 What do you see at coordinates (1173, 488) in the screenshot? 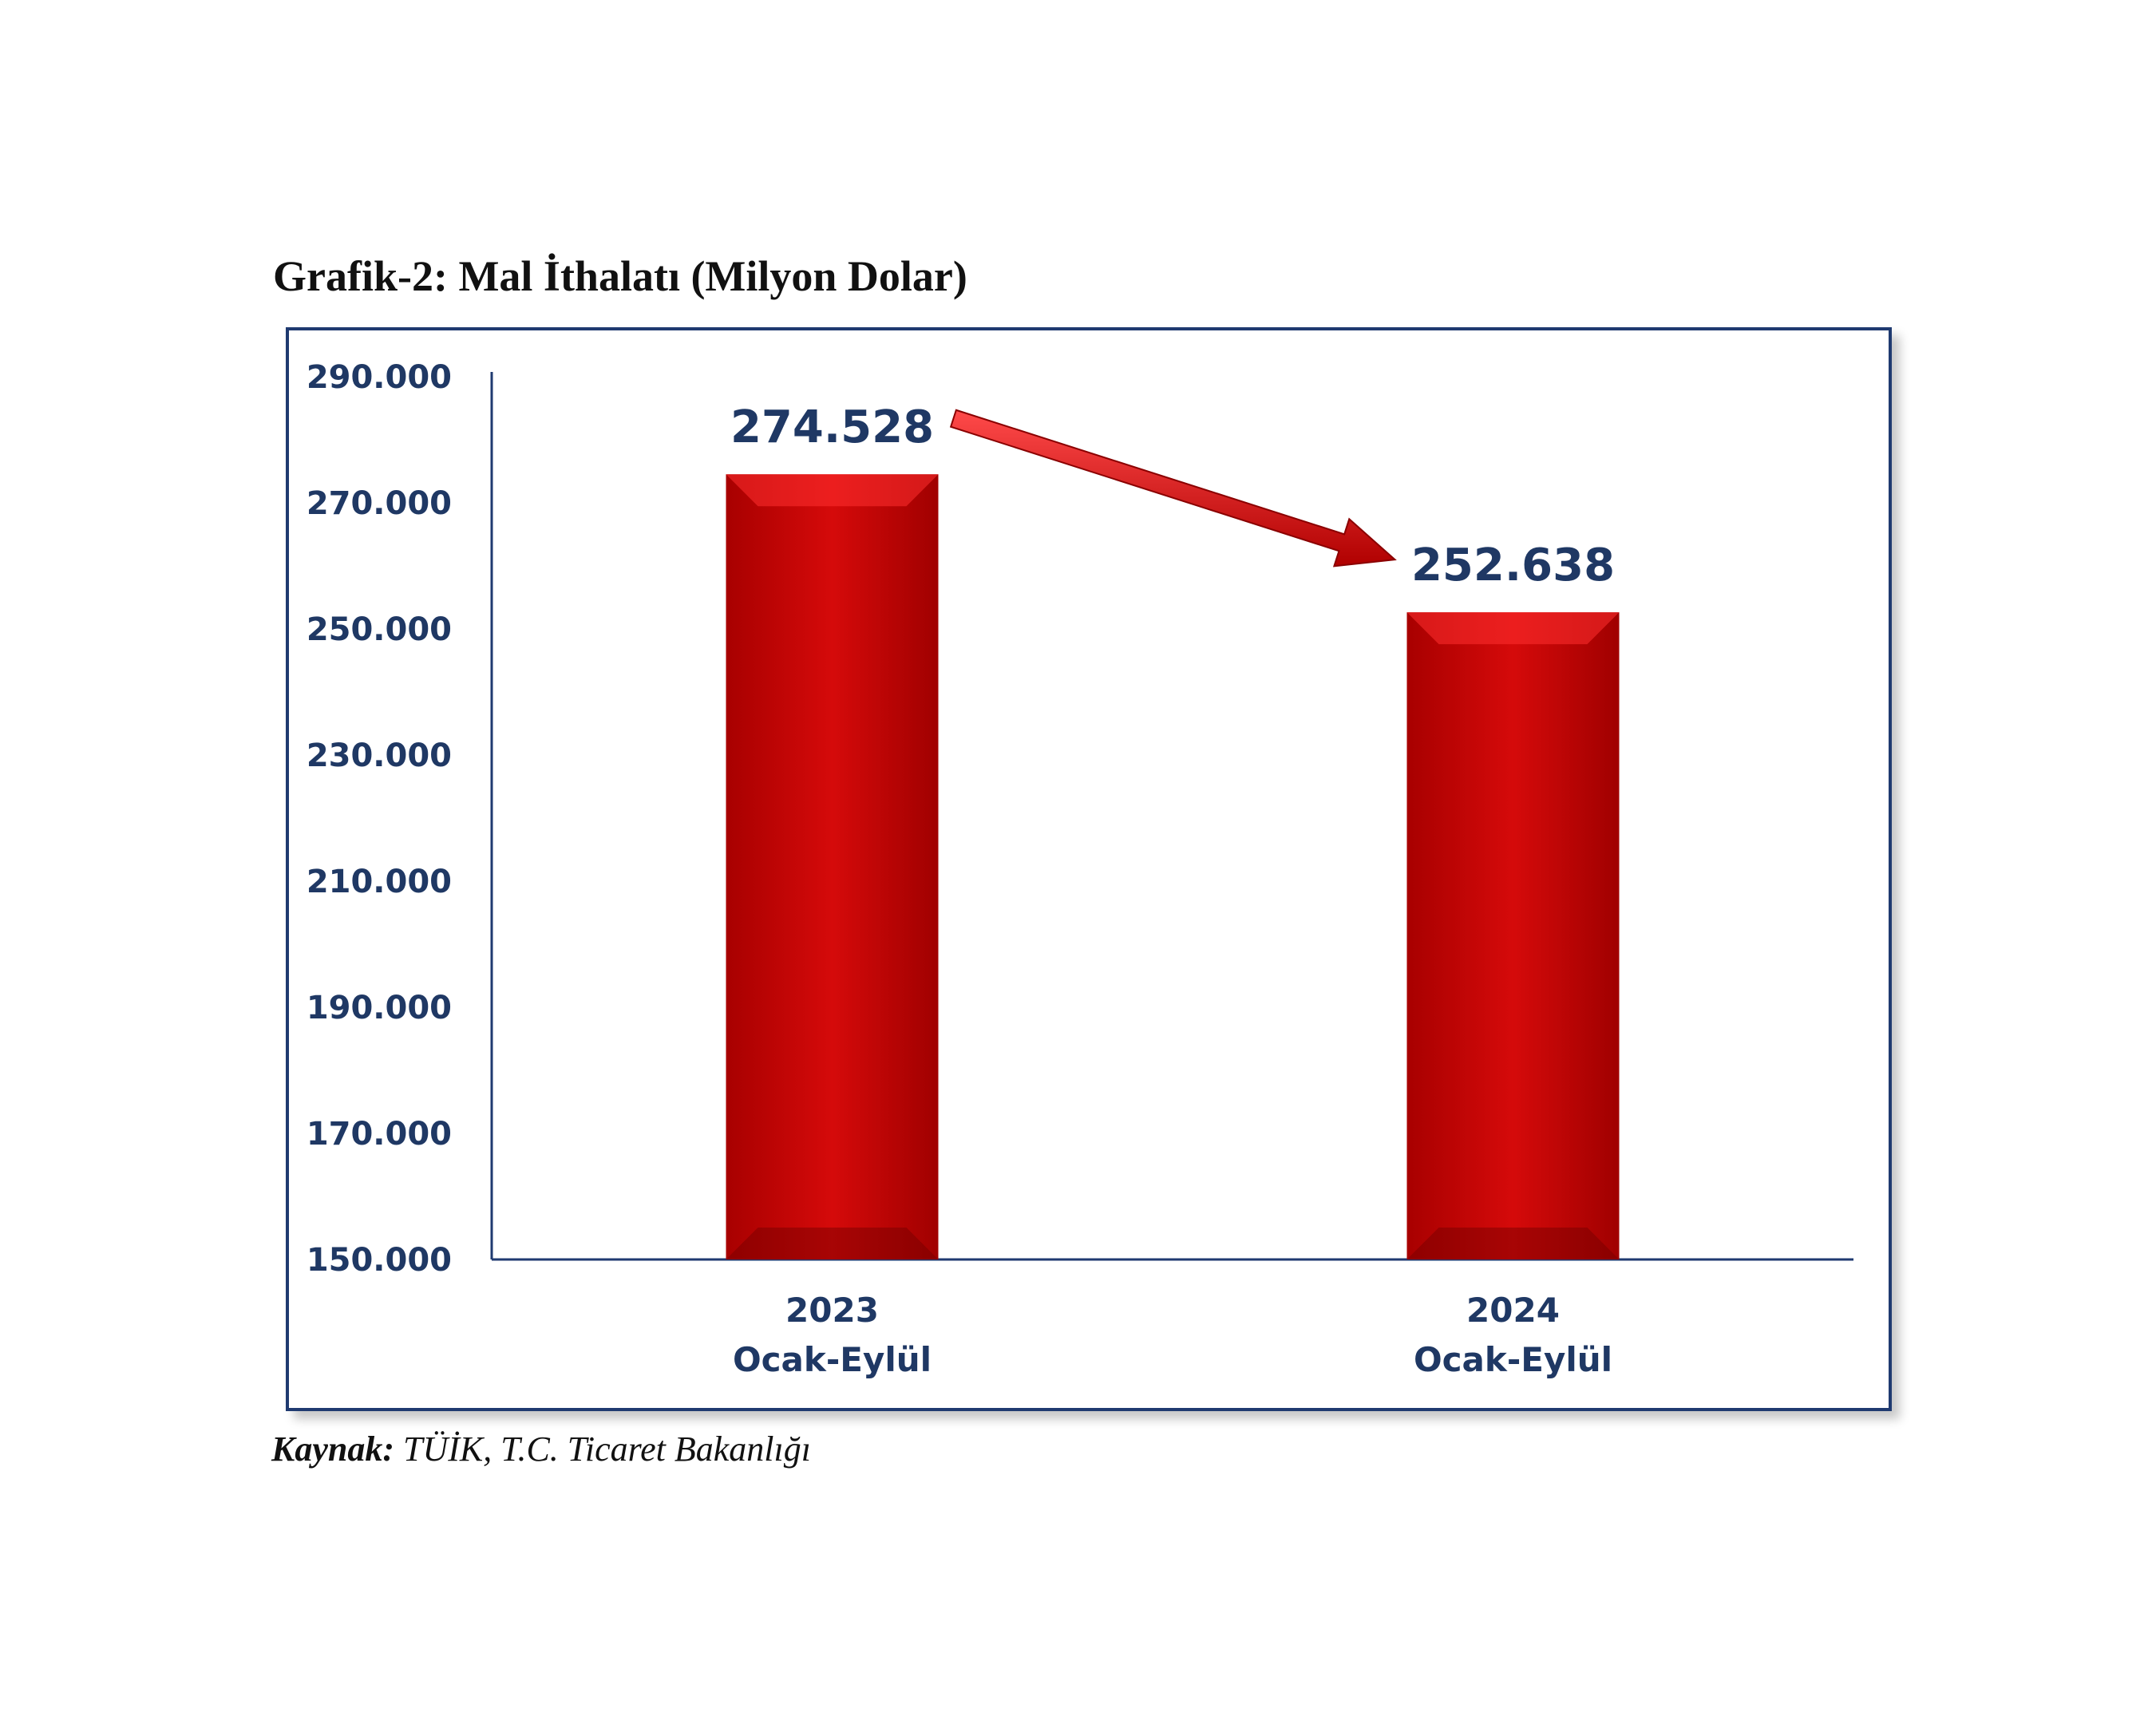
I see `down-arrow-icon` at bounding box center [1173, 488].